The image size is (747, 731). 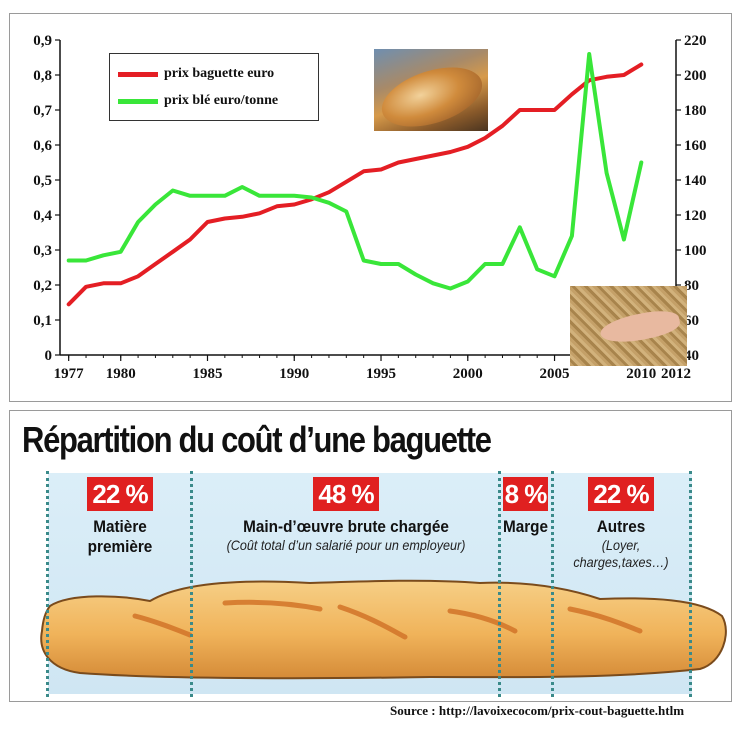 What do you see at coordinates (69, 374) in the screenshot?
I see `x-tick-label: 1977` at bounding box center [69, 374].